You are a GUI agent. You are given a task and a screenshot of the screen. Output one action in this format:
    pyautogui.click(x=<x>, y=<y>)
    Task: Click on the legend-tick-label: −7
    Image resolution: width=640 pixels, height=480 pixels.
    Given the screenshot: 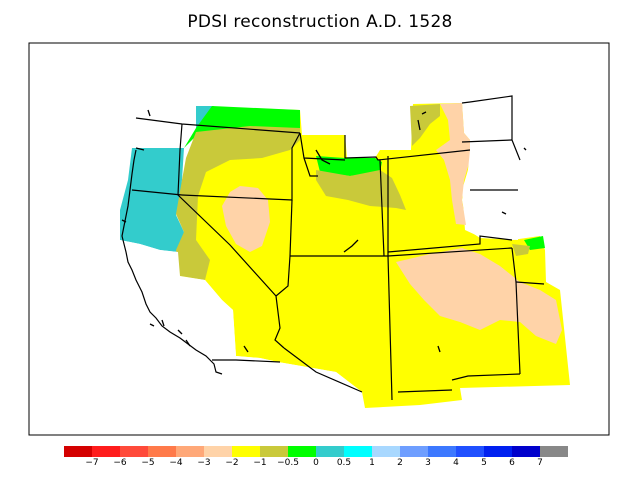 What is the action you would take?
    pyautogui.click(x=92, y=463)
    